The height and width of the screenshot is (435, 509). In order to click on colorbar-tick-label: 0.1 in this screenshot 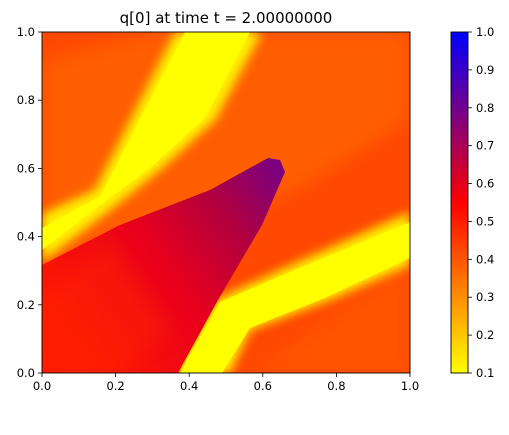, I will do `click(485, 373)`.